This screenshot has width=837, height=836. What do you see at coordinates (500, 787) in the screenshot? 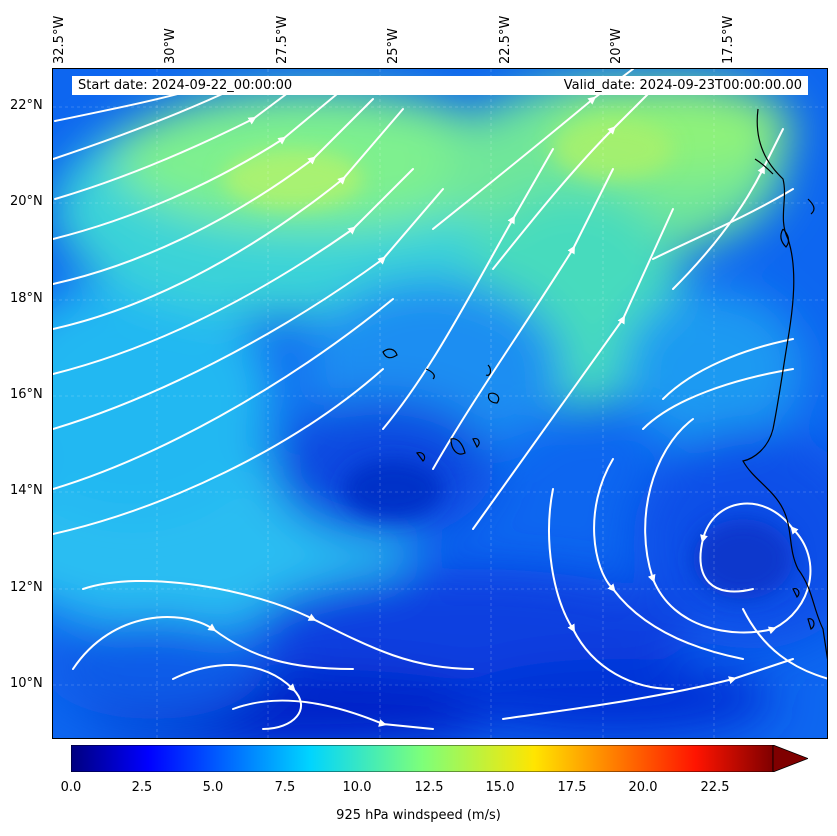
I see `colorbar-tick: 15.0` at bounding box center [500, 787].